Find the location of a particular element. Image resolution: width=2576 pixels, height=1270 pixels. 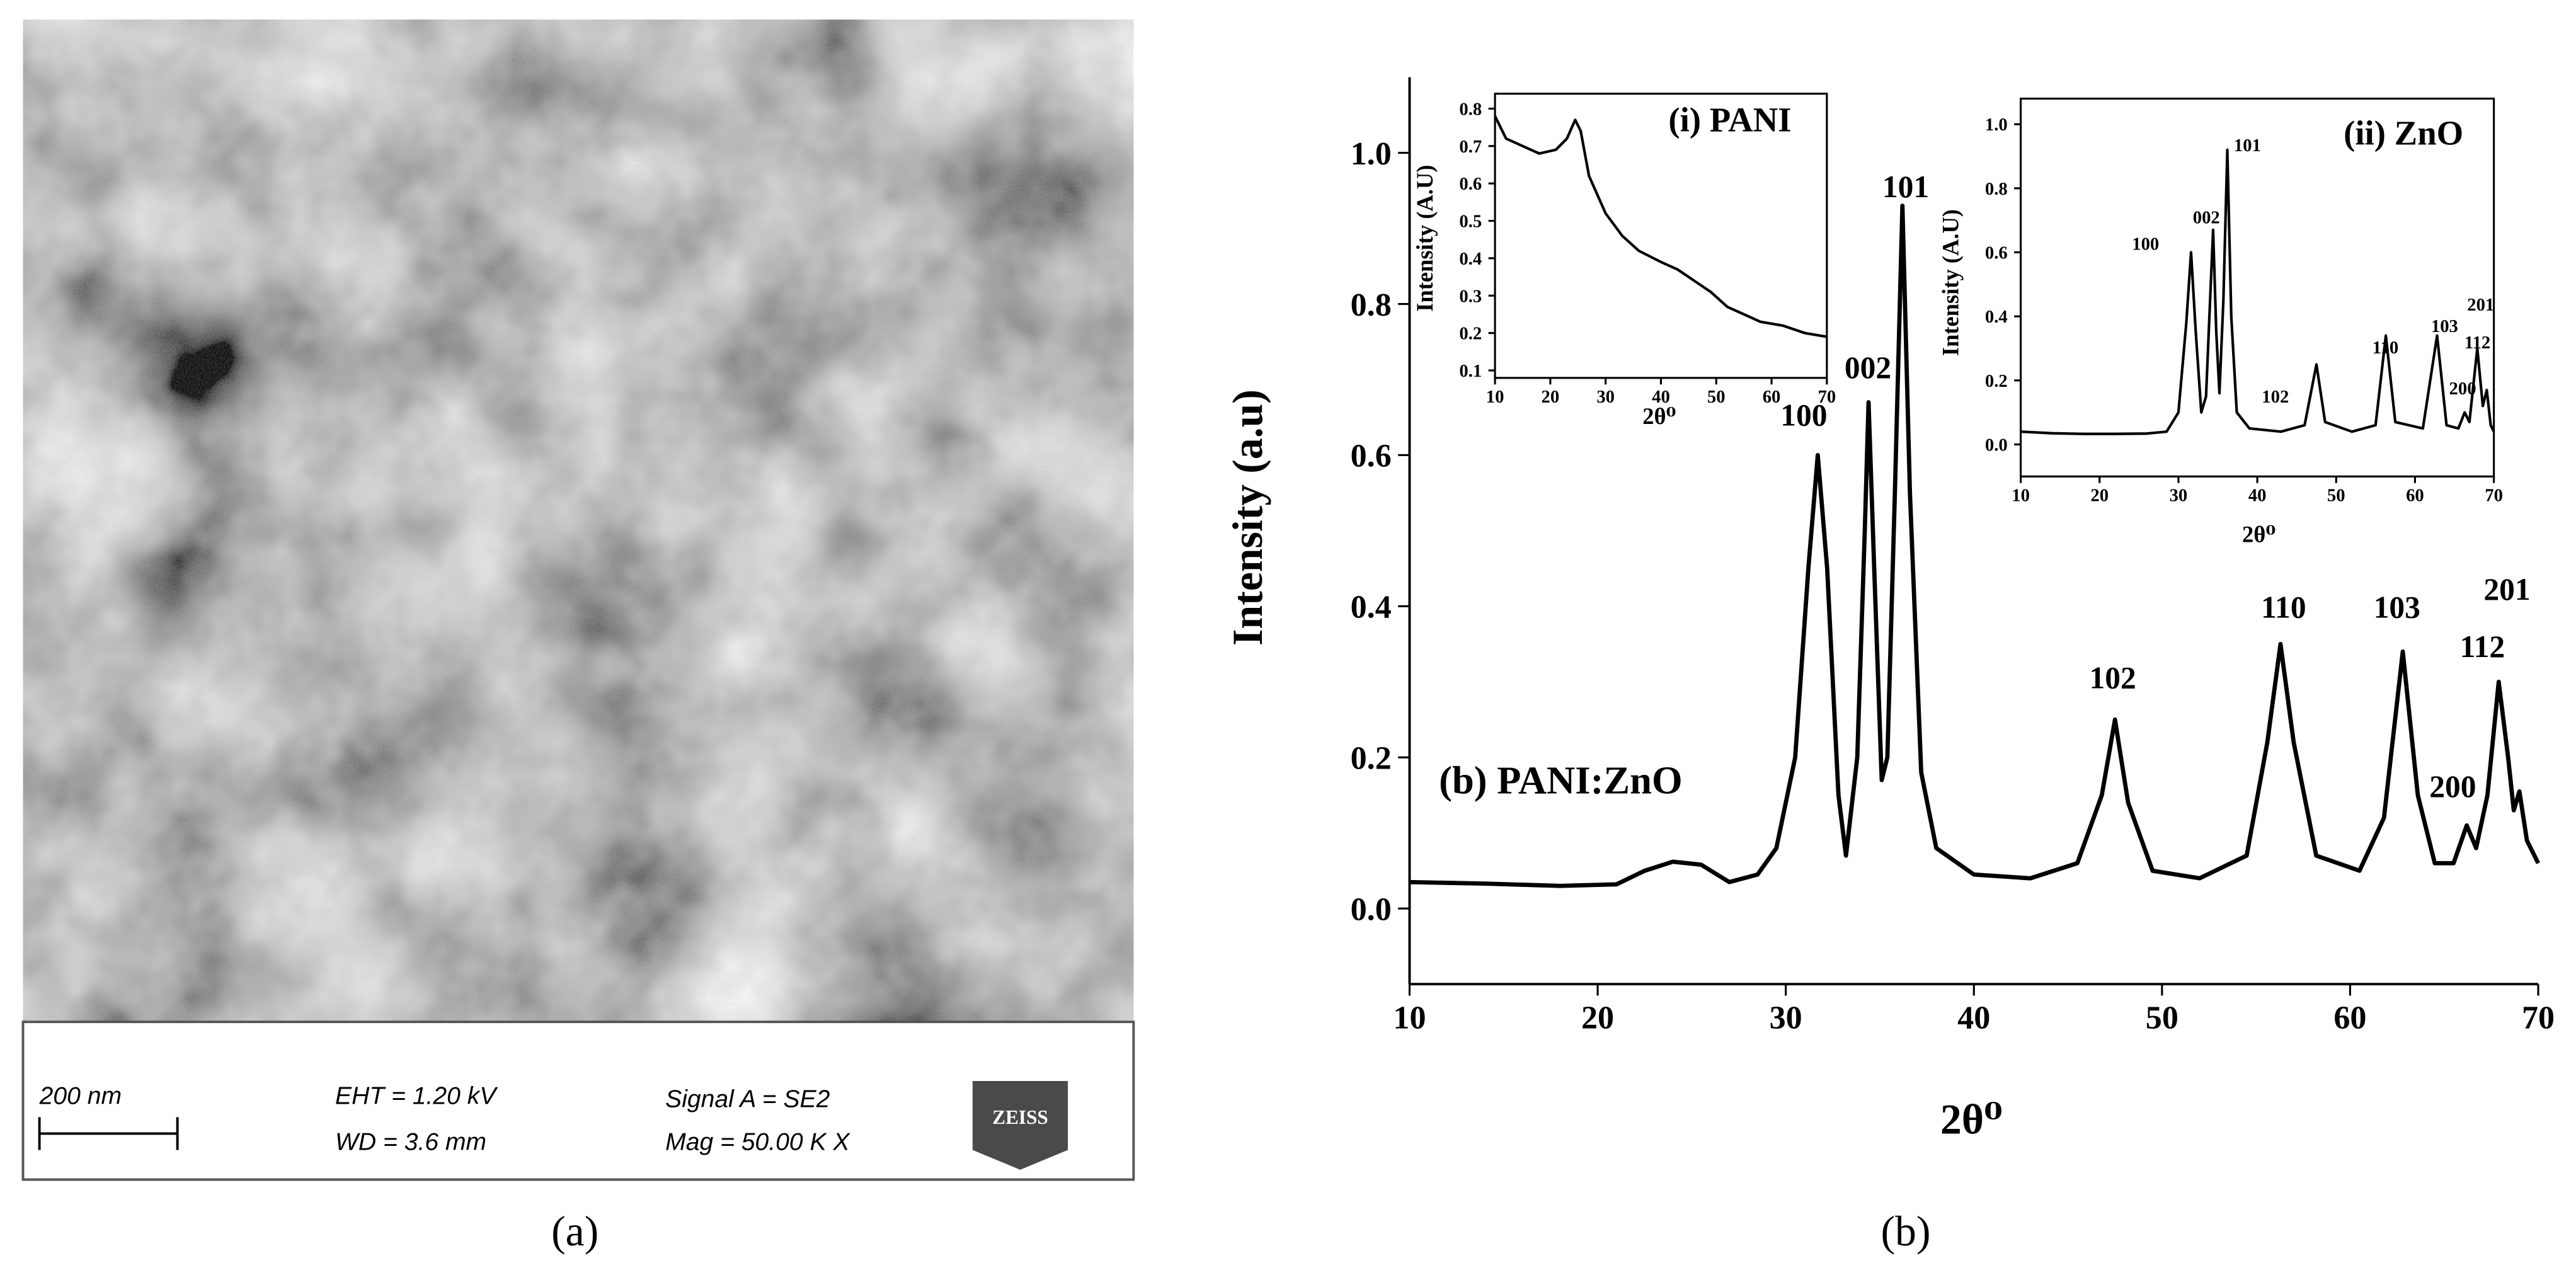

caption: (b) is located at coordinates (1905, 1231).